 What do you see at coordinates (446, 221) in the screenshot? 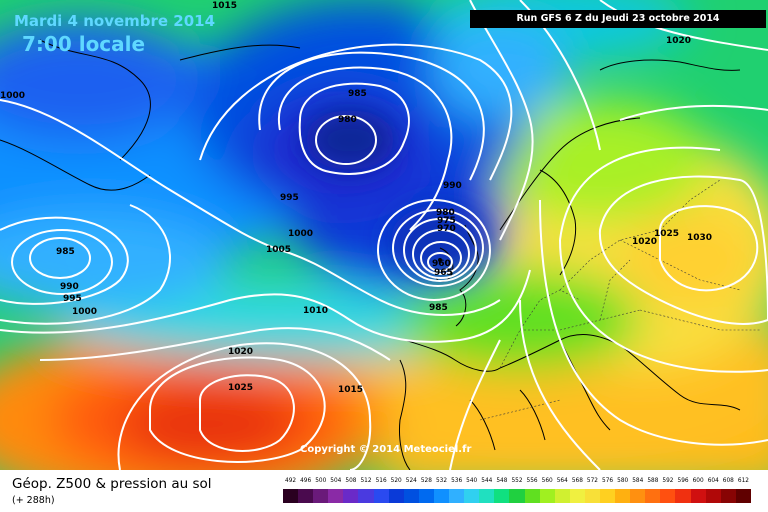
I see `isobar-label: 975` at bounding box center [446, 221].